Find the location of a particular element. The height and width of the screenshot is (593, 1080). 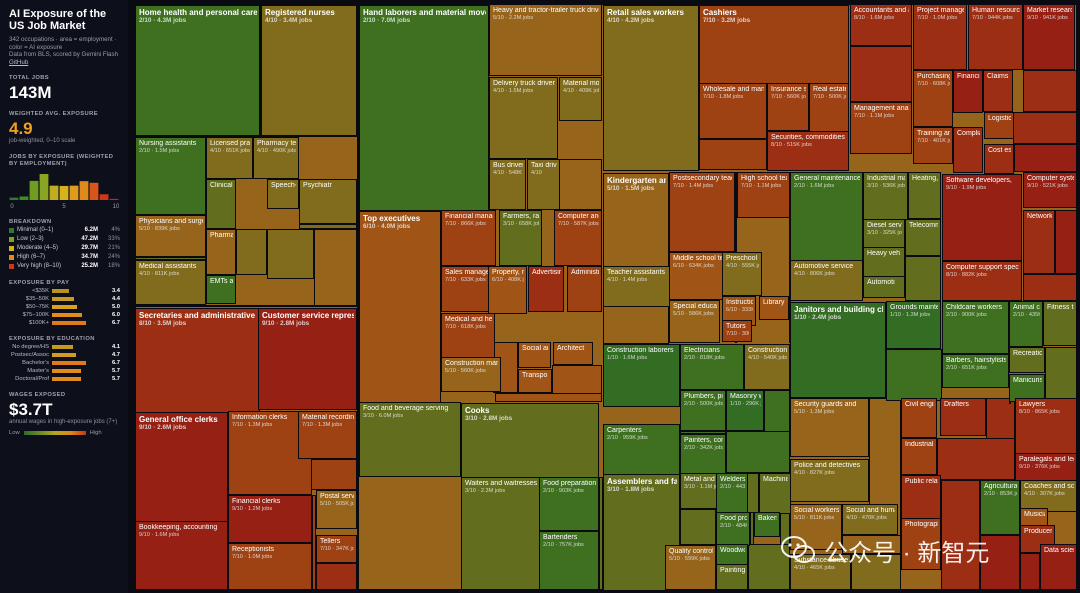

treemap-tile: Telecomm is located at coordinates (923, 237).